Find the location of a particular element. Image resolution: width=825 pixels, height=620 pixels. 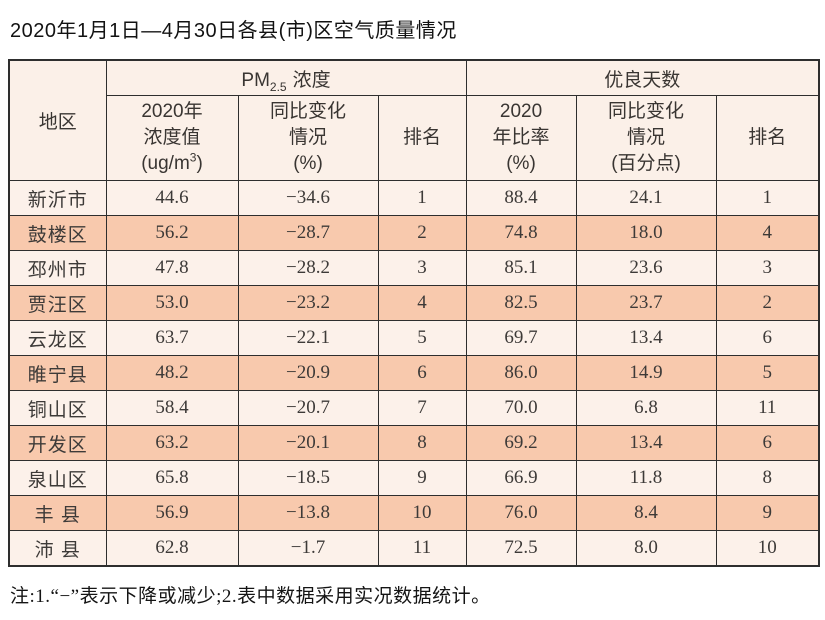

cell-good-rate: 69.2 is located at coordinates (521, 443).